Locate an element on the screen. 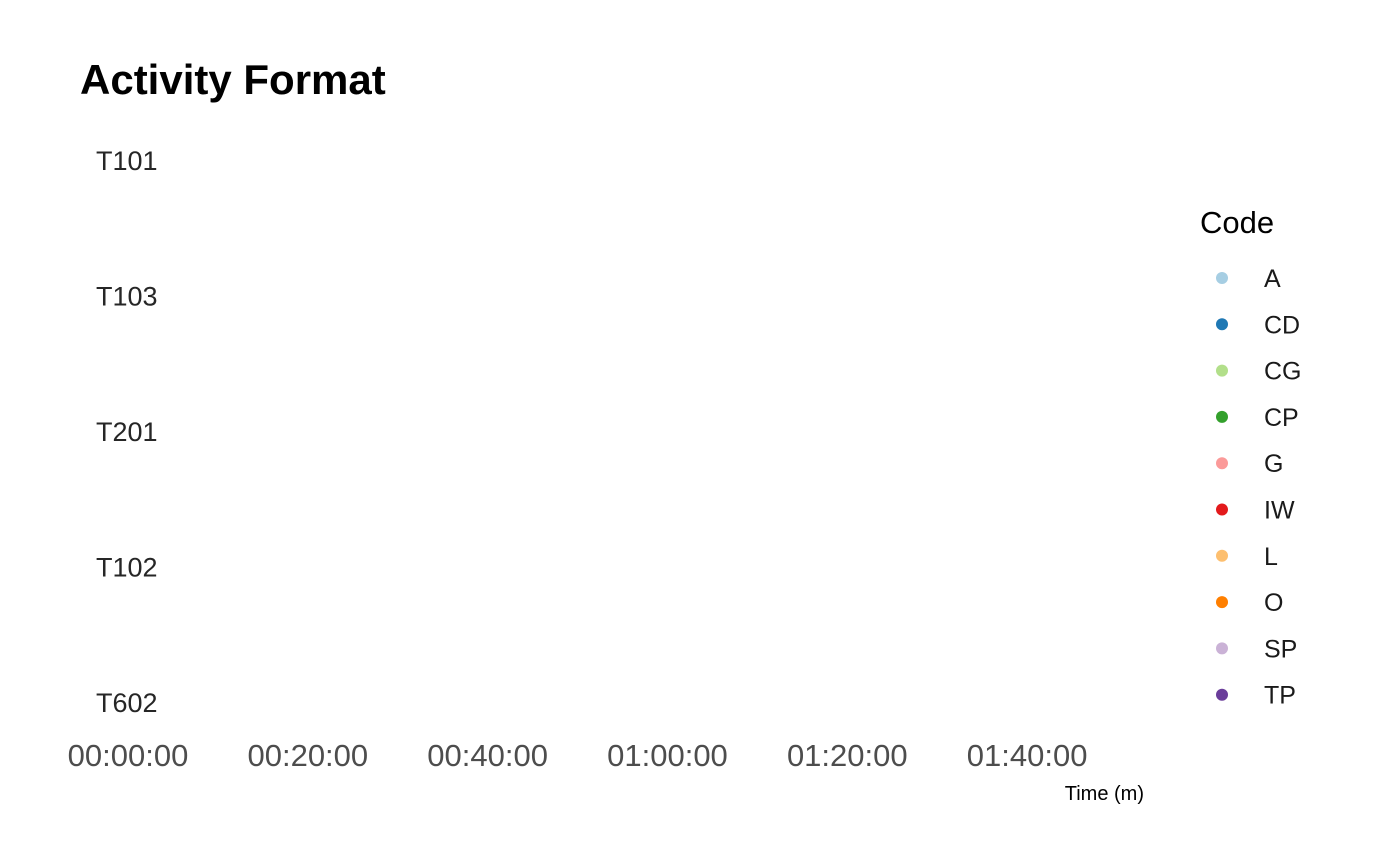  x-tick-label: 01:40:00 is located at coordinates (1027, 755).